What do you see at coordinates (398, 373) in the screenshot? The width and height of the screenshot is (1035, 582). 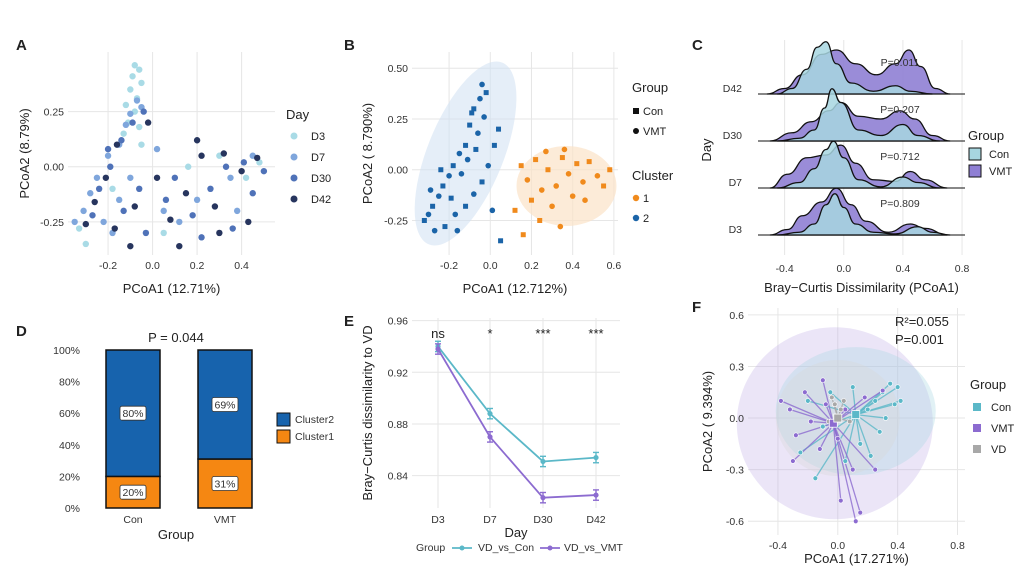 I see `y-tick-label: 0.92` at bounding box center [398, 373].